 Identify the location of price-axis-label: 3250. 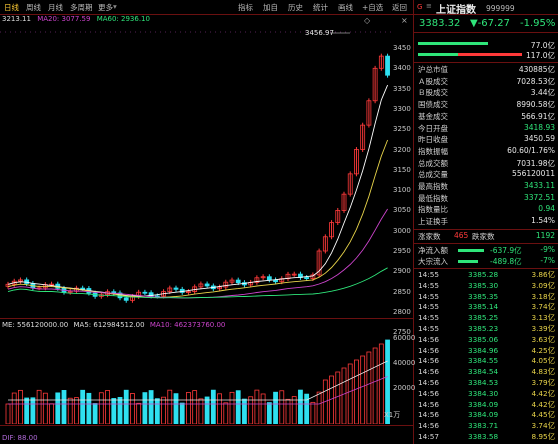
(402, 129).